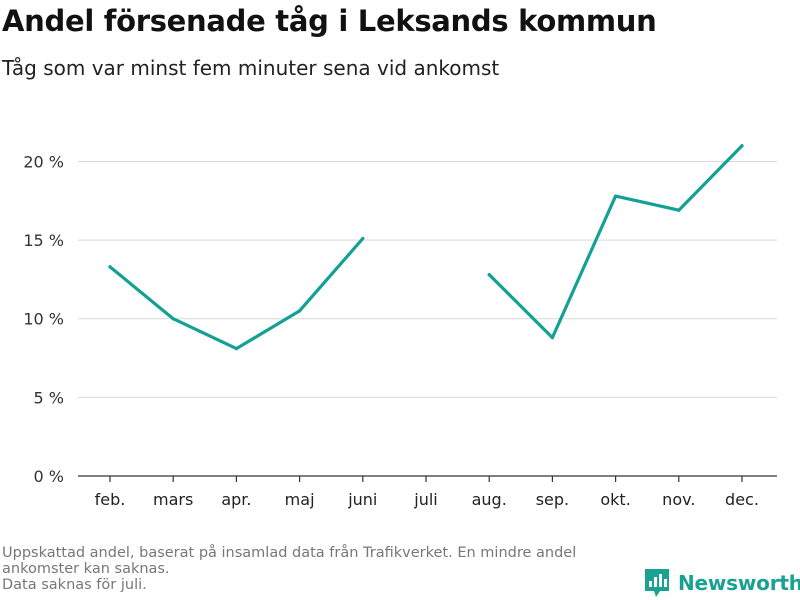 This screenshot has width=800, height=600. I want to click on x-tick-label: maj, so click(300, 499).